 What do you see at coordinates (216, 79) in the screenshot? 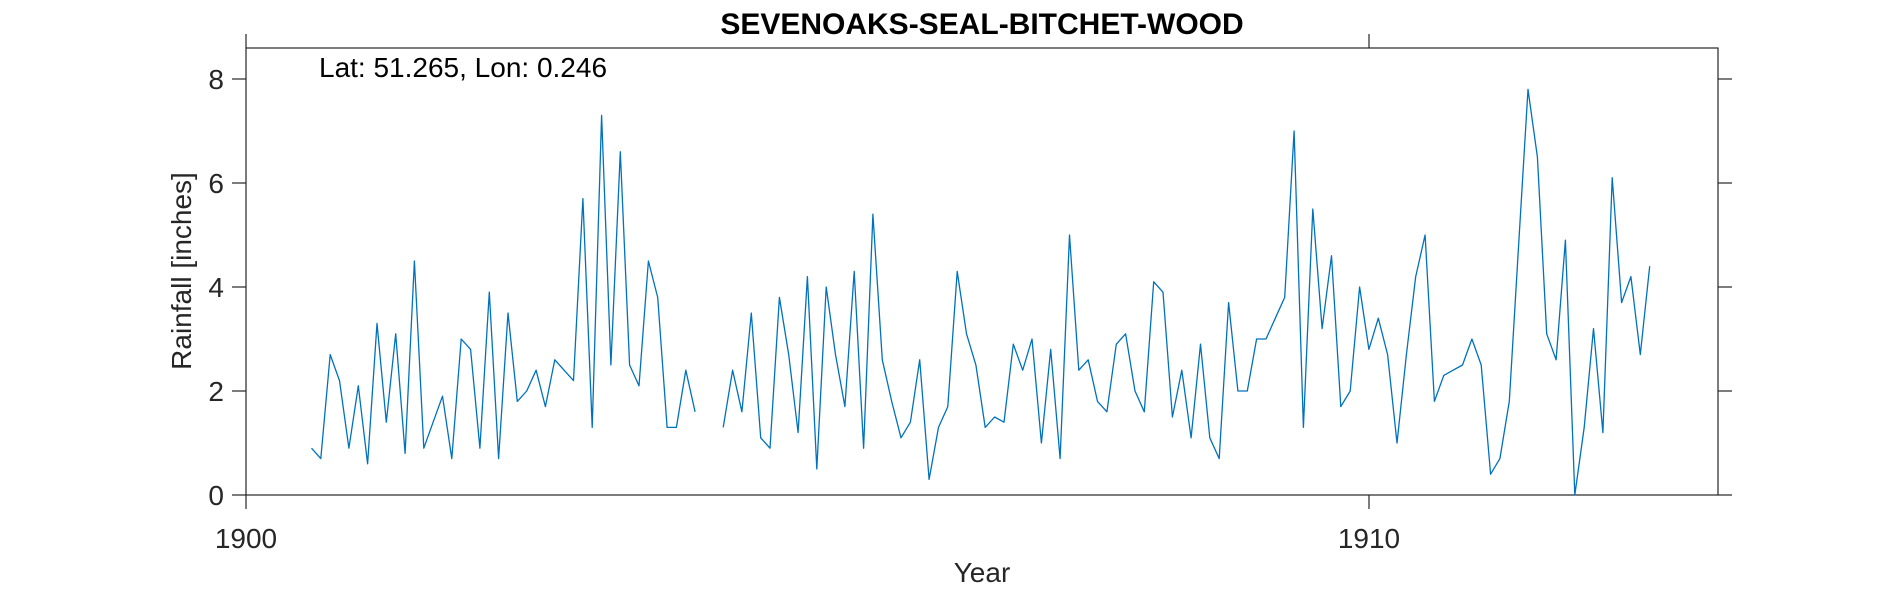
I see `y-tick-label: 8` at bounding box center [216, 79].